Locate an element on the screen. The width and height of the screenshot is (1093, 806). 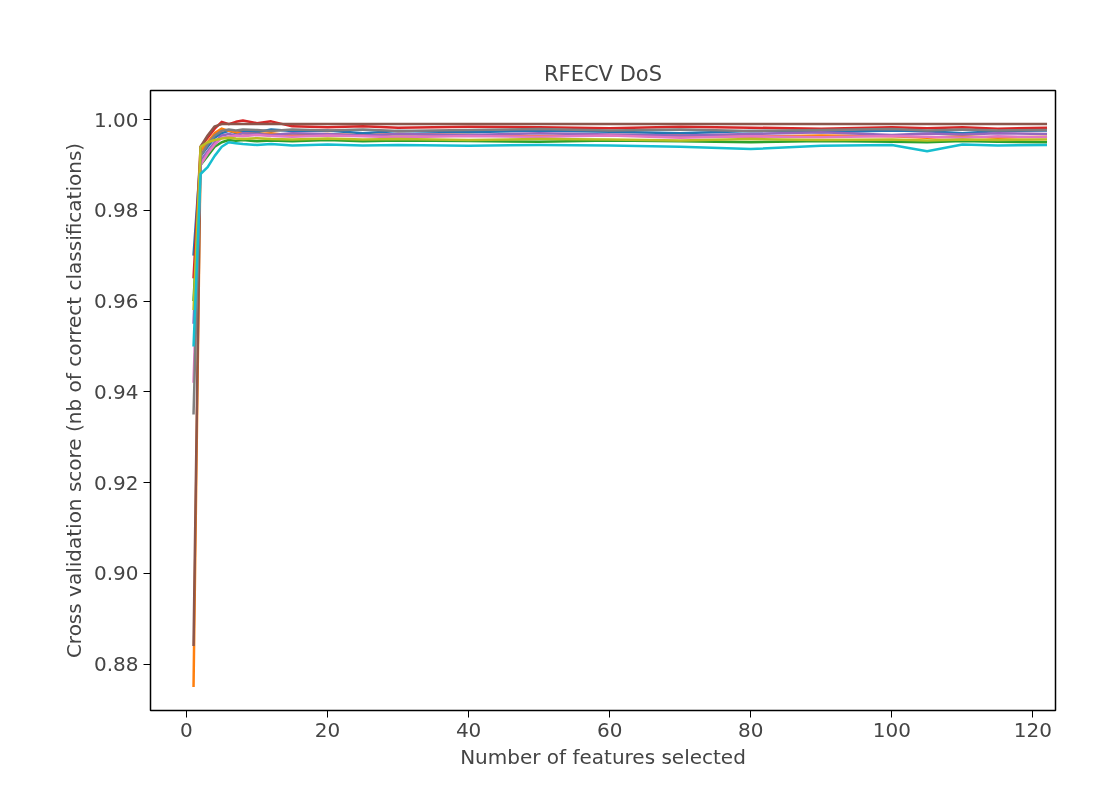
y-tick-label: 0.92 is located at coordinates (116, 482).